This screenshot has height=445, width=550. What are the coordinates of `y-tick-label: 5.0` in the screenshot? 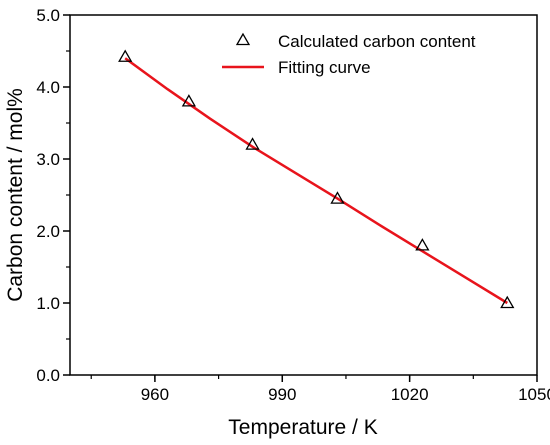 It's located at (48, 15).